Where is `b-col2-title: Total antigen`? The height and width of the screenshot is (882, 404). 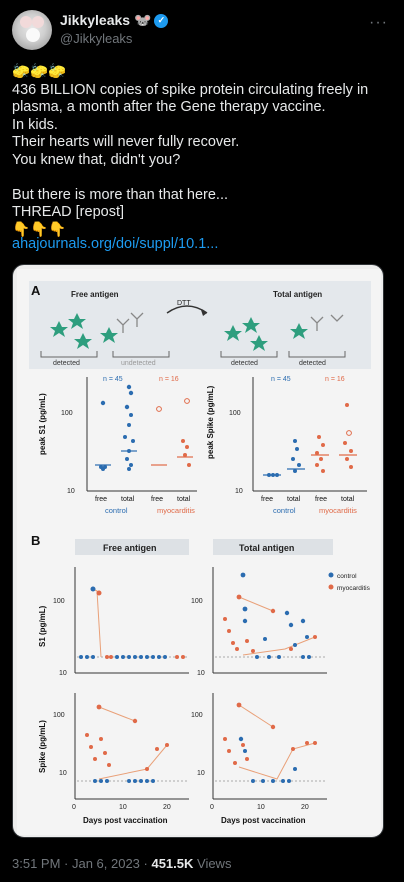 b-col2-title: Total antigen is located at coordinates (266, 548).